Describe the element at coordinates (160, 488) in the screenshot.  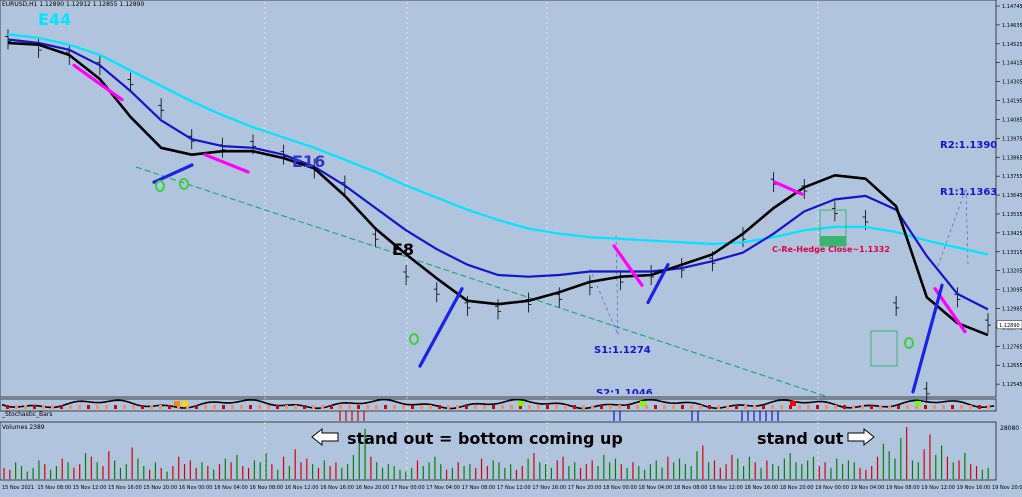
I see `x-tick-label: 15 Nov 20:00` at that location.